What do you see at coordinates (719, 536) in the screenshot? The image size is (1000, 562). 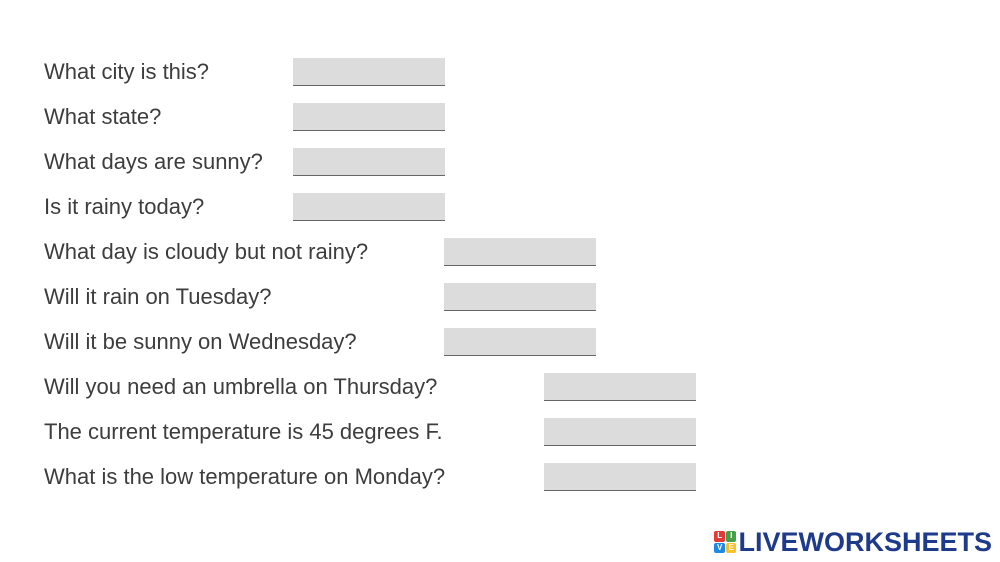 I see `logo-mark-letter-l: L` at bounding box center [719, 536].